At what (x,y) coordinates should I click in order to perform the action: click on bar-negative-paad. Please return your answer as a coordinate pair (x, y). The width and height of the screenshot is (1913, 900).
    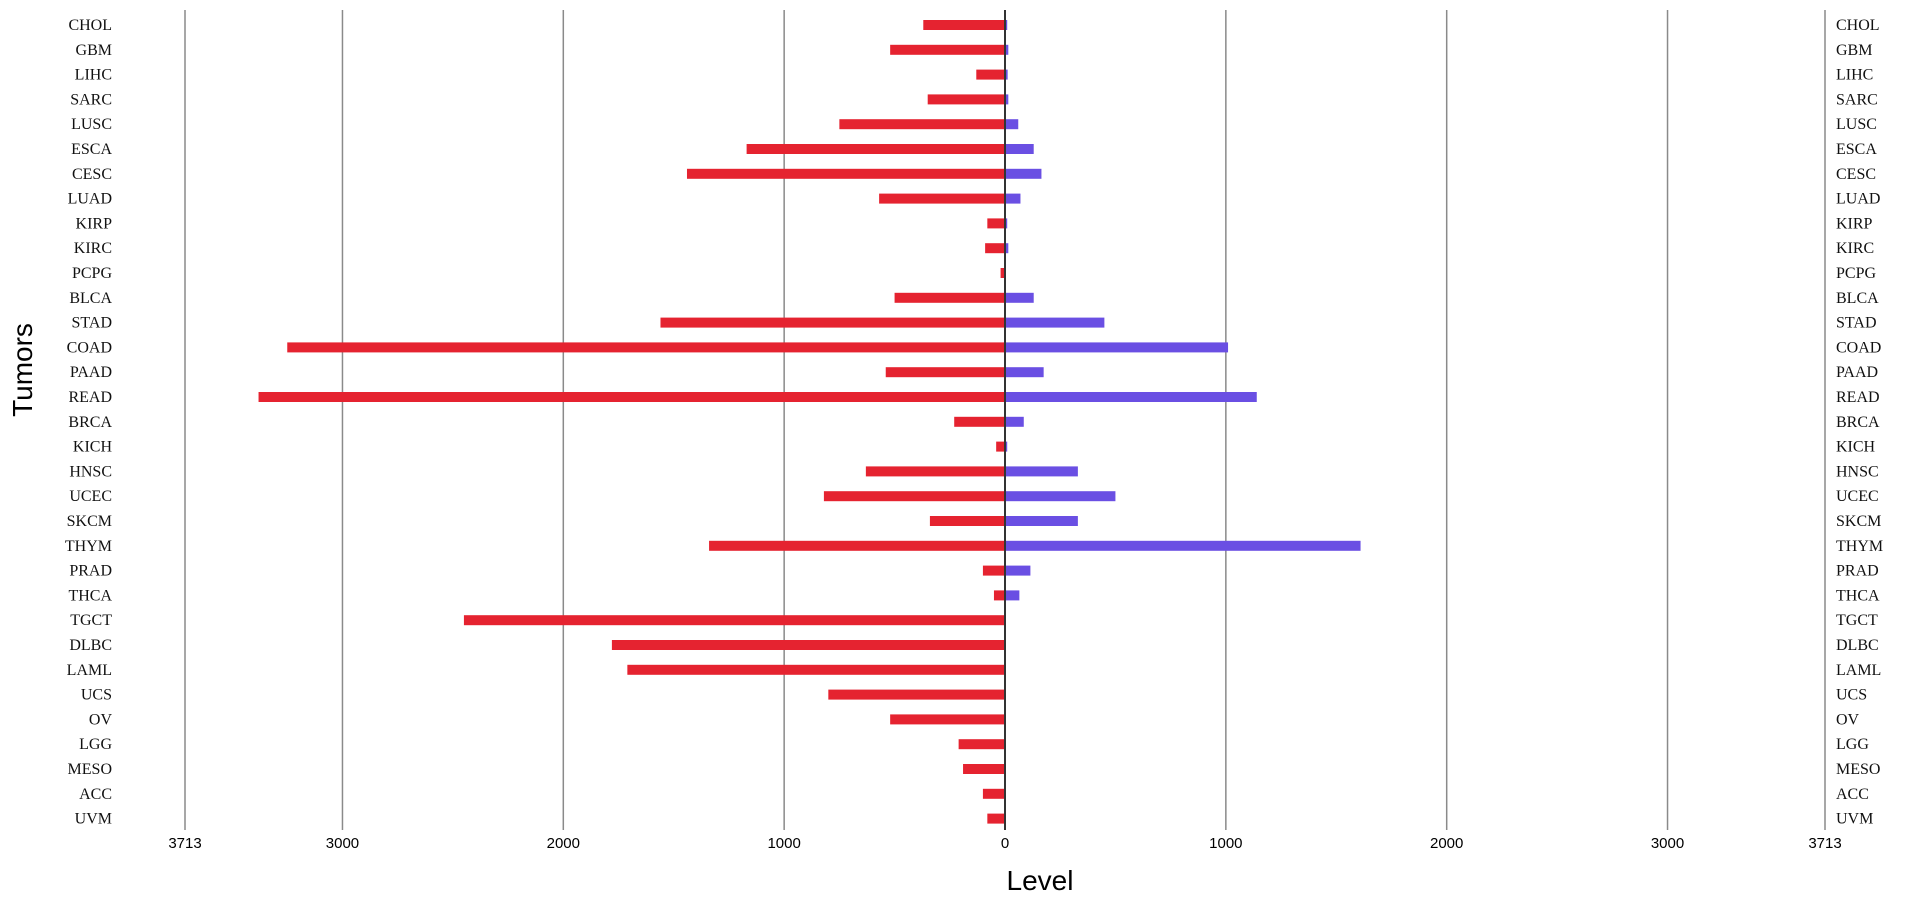
    Looking at the image, I should click on (945, 372).